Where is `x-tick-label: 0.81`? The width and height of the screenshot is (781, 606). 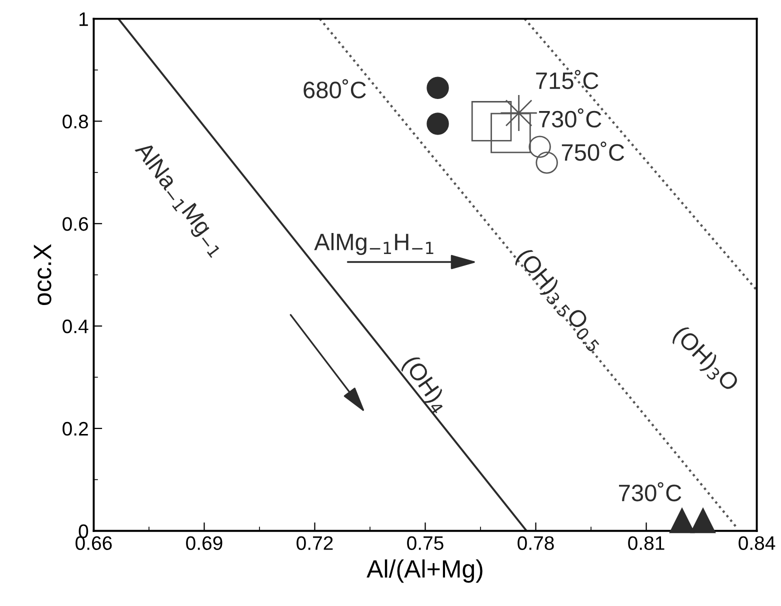 x-tick-label: 0.81 is located at coordinates (646, 543).